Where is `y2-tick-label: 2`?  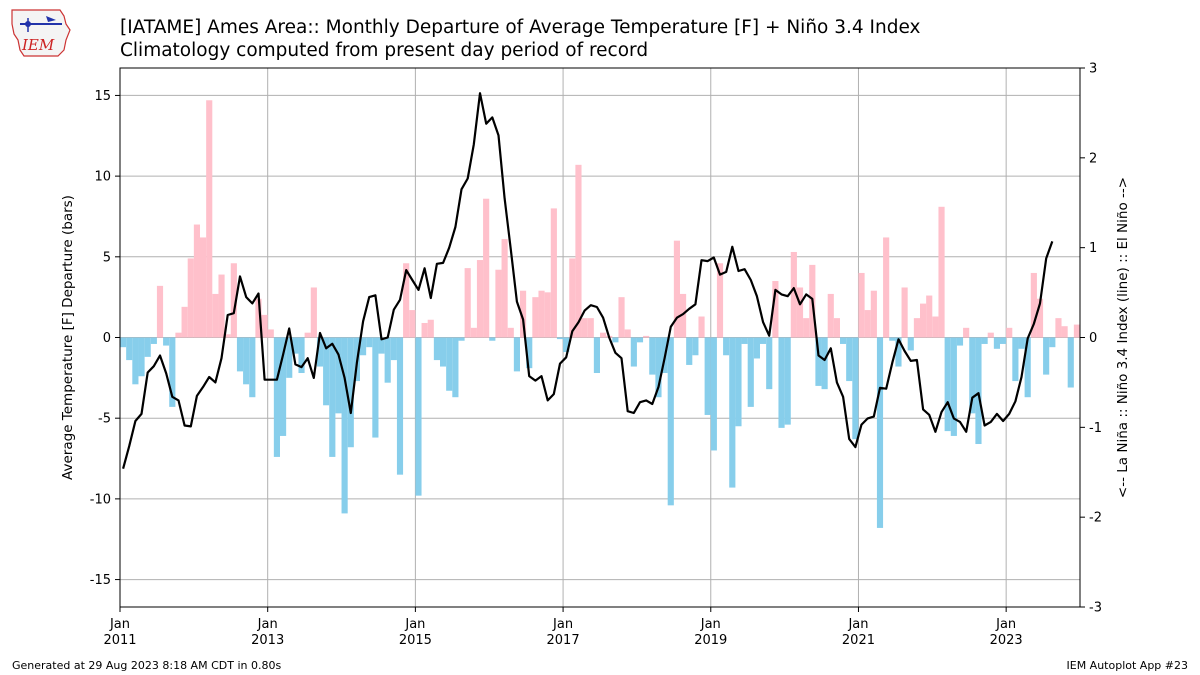
y2-tick-label: 2 is located at coordinates (1093, 158).